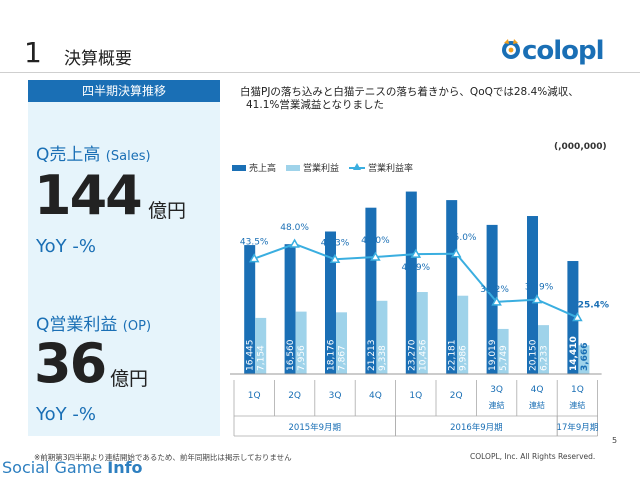 This screenshot has height=480, width=640. What do you see at coordinates (578, 427) in the screenshot?
I see `period-label: 17年9月期` at bounding box center [578, 427].